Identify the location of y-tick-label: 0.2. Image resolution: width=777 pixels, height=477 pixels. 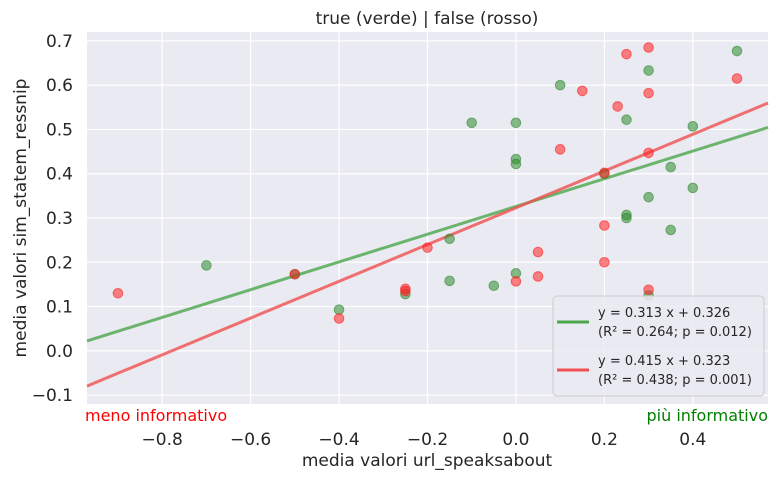
(59, 263).